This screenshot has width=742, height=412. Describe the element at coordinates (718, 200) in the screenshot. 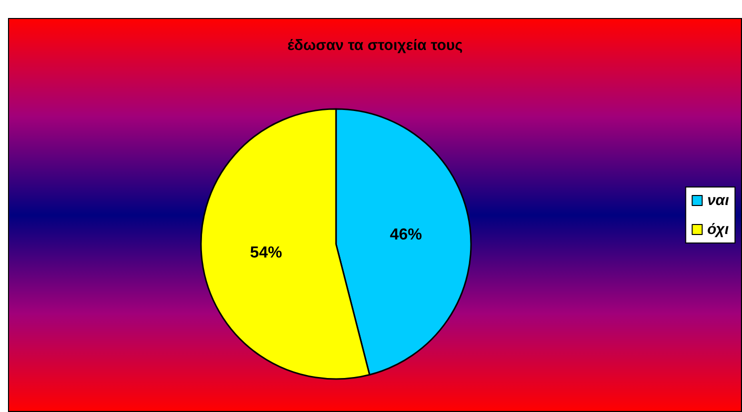

I see `legend-label: ναι` at that location.